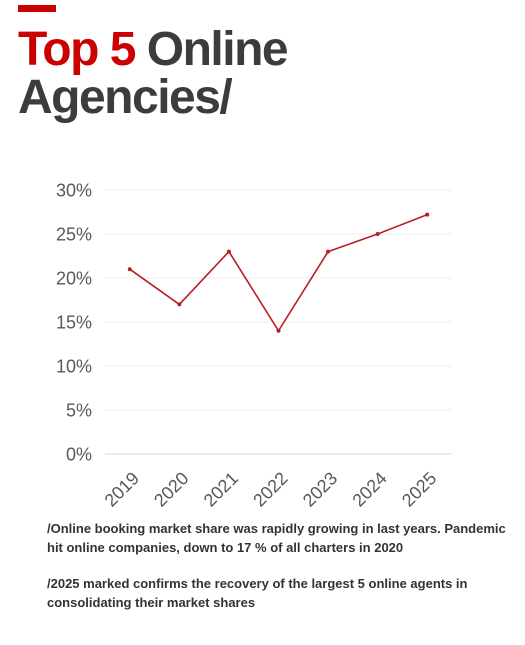 This screenshot has width=525, height=645. What do you see at coordinates (74, 367) in the screenshot?
I see `y-tick-label: 10%` at bounding box center [74, 367].